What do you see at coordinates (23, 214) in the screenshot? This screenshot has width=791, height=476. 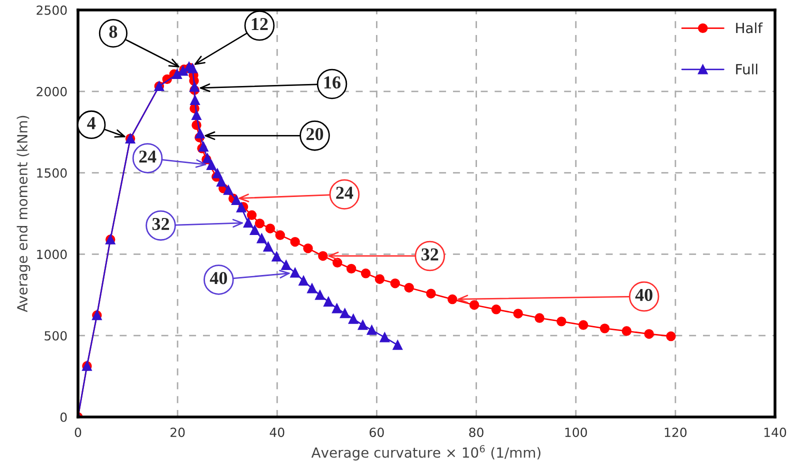 I see `y-axis-title: Average end moment (kNm)` at bounding box center [23, 214].